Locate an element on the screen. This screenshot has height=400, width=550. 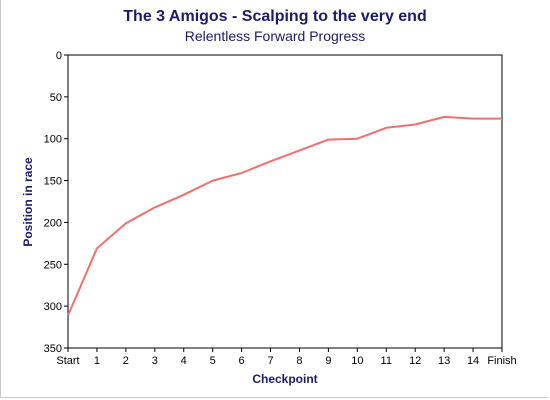
y-tick-label: 100 is located at coordinates (53, 140).